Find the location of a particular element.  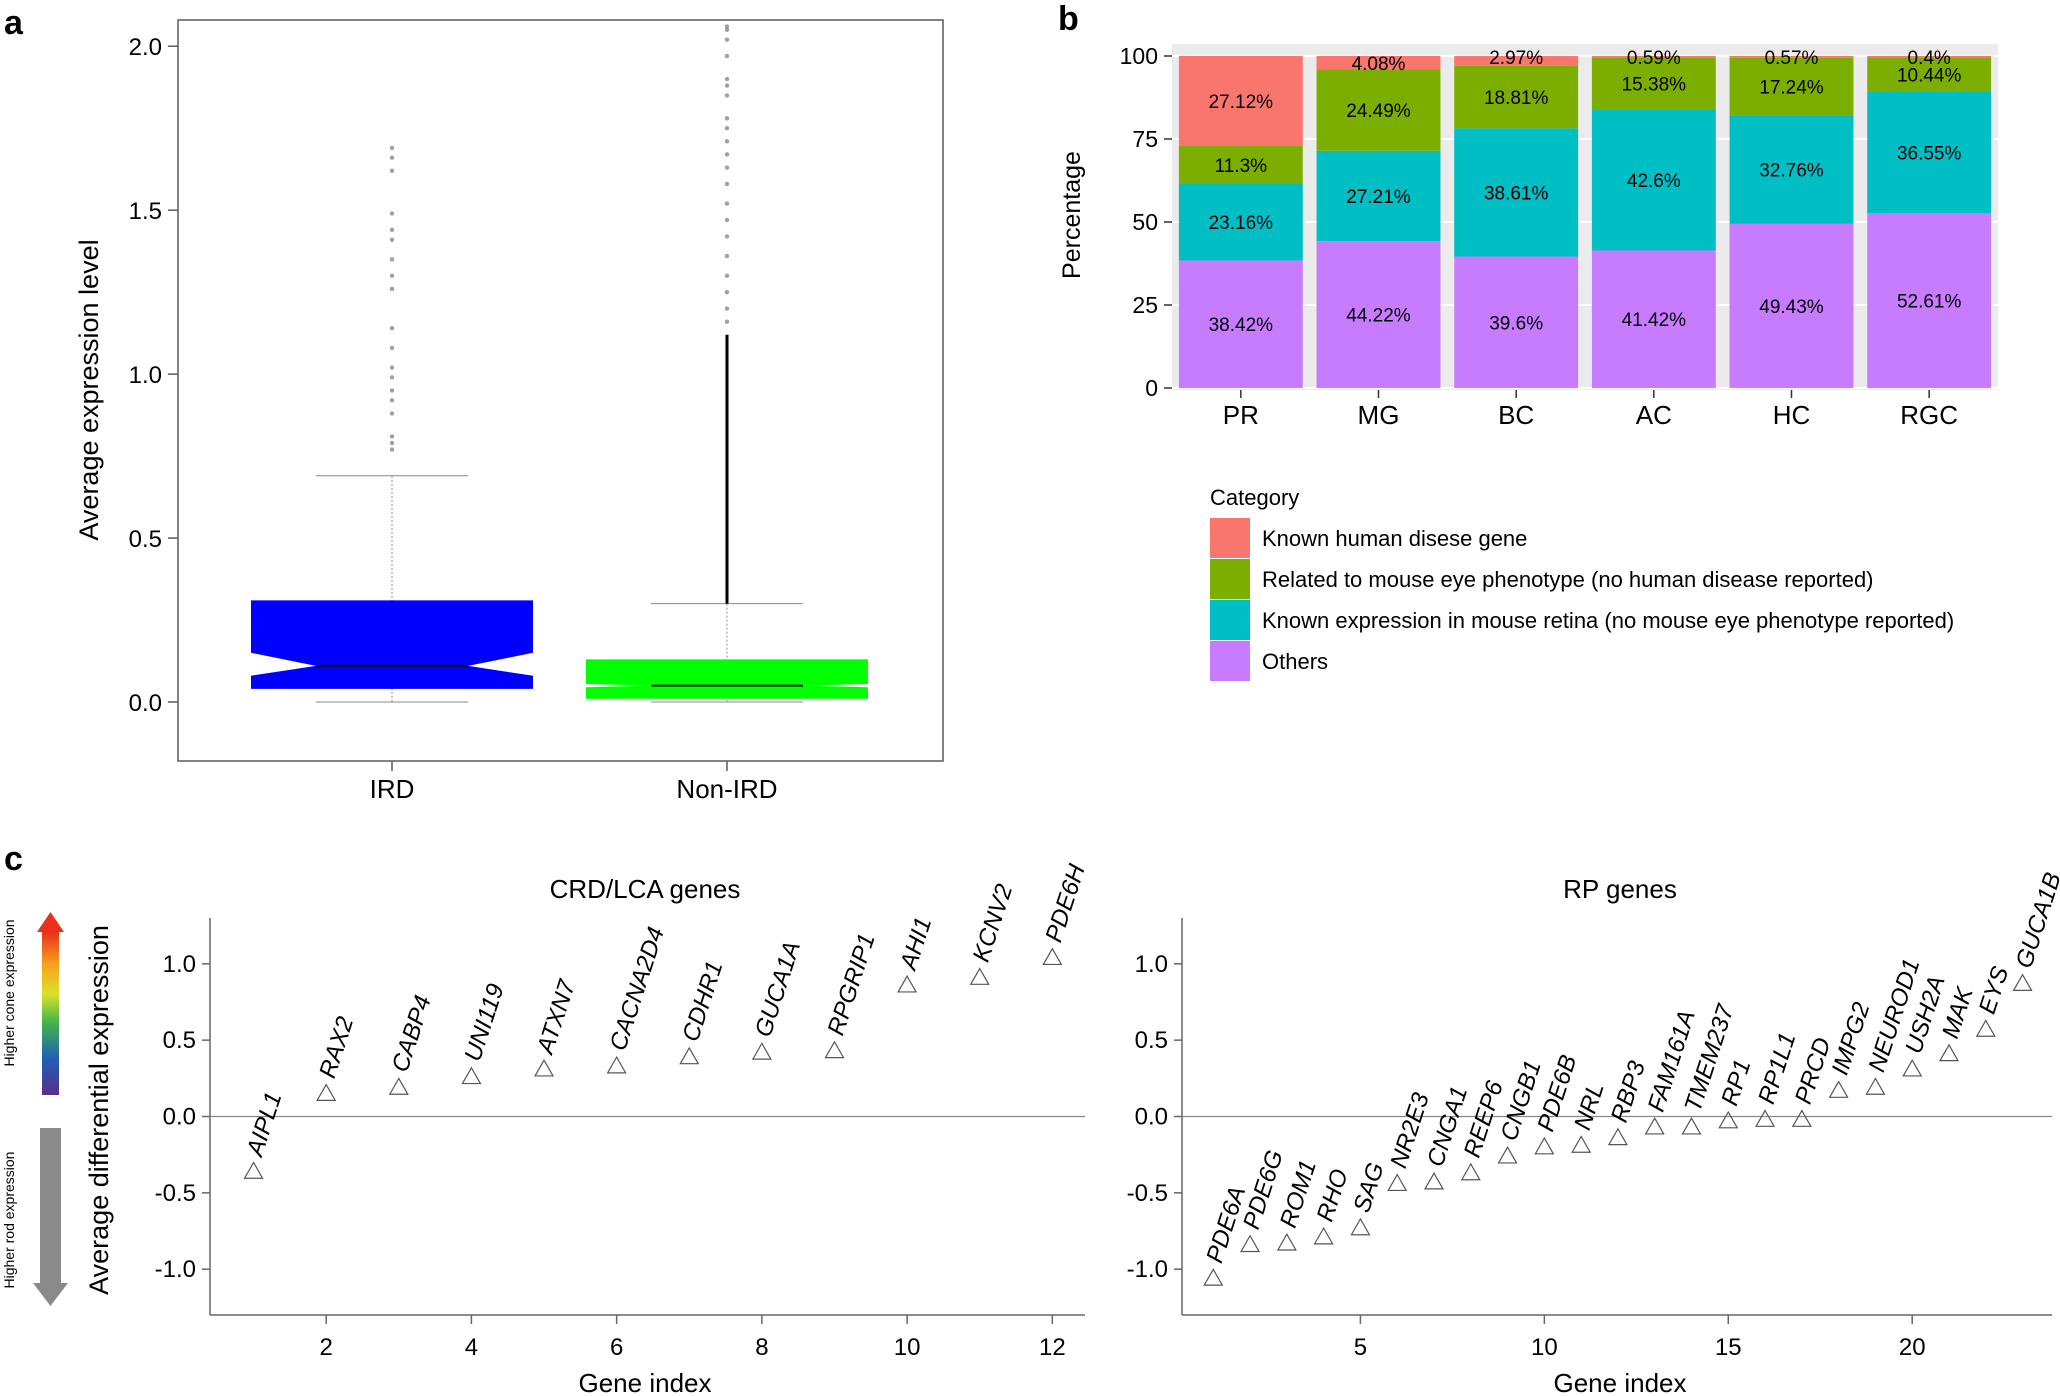

x-tick-label: IRD is located at coordinates (392, 789).